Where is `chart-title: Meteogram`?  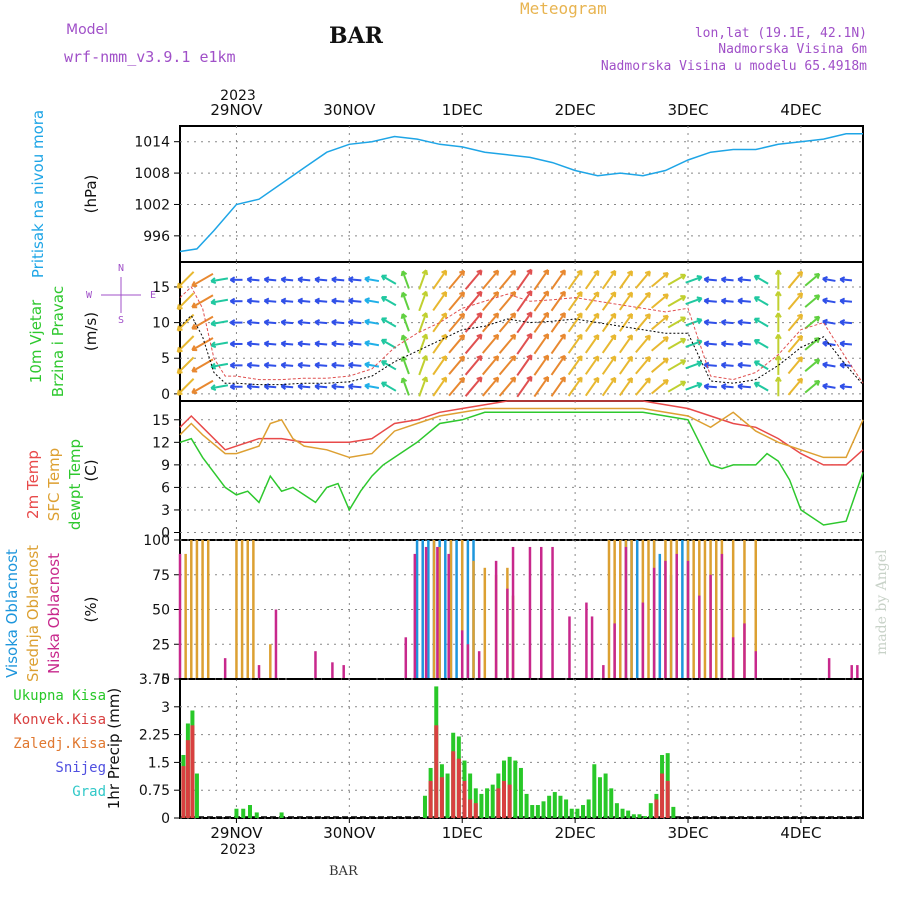 chart-title: Meteogram is located at coordinates (563, 9).